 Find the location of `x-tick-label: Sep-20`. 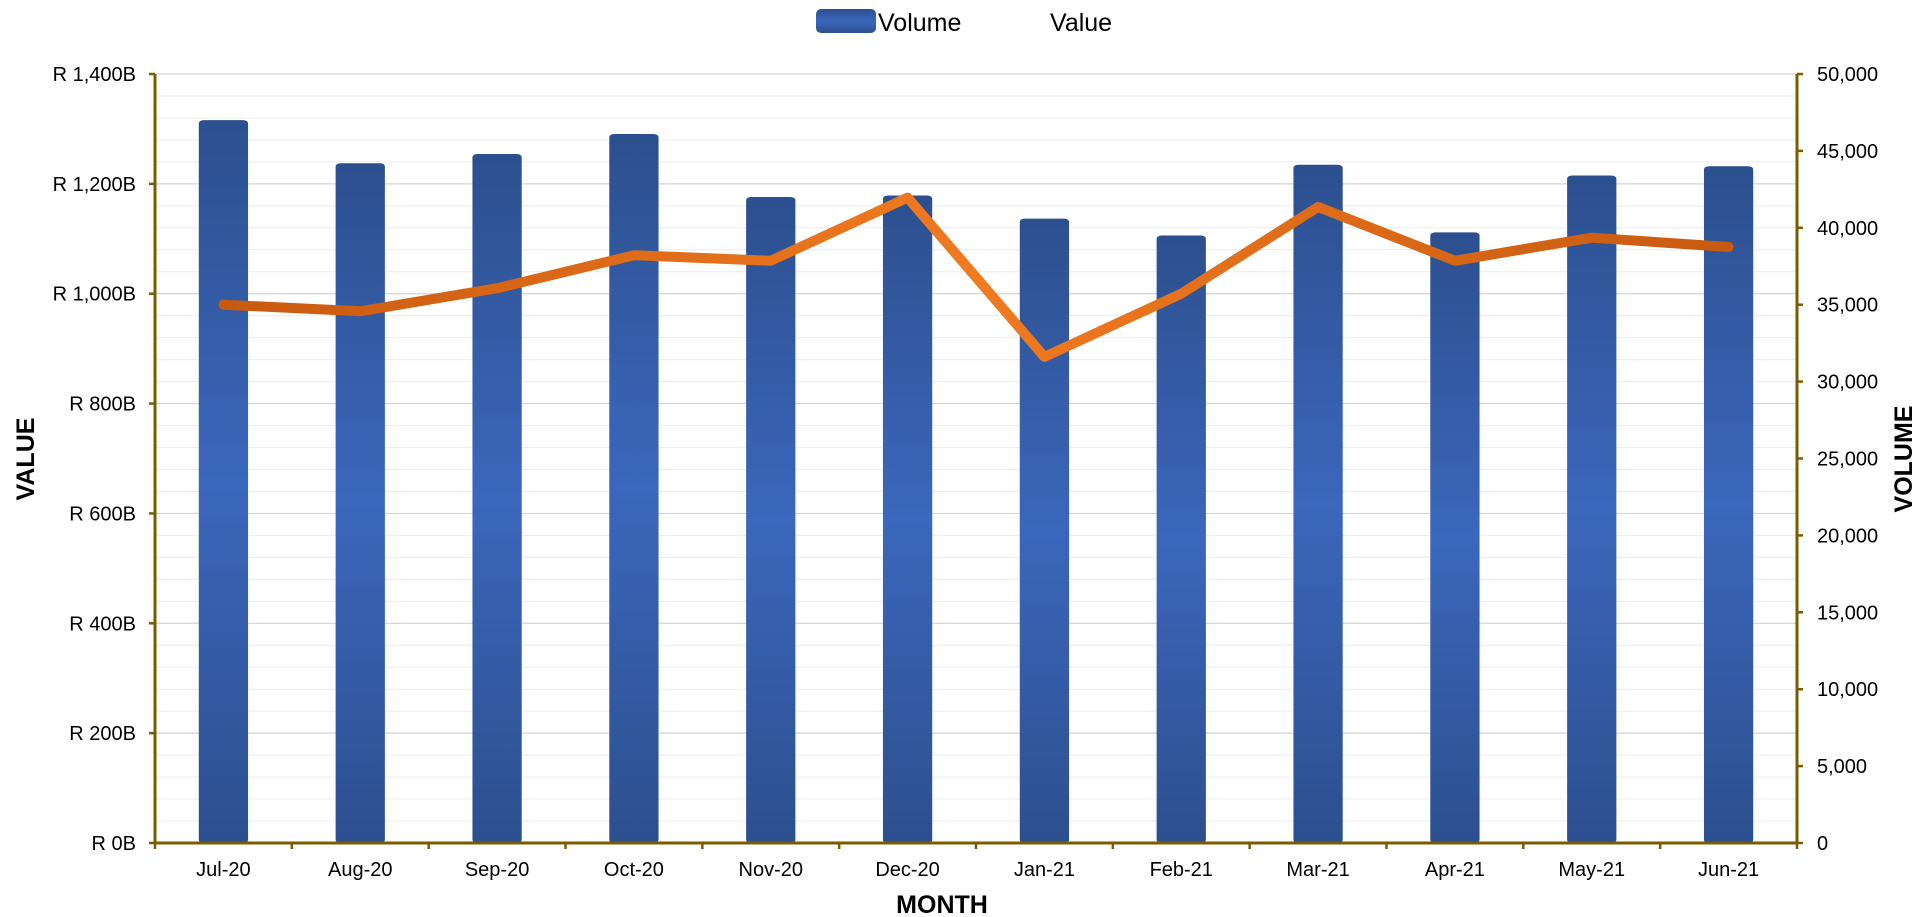

x-tick-label: Sep-20 is located at coordinates (497, 870).